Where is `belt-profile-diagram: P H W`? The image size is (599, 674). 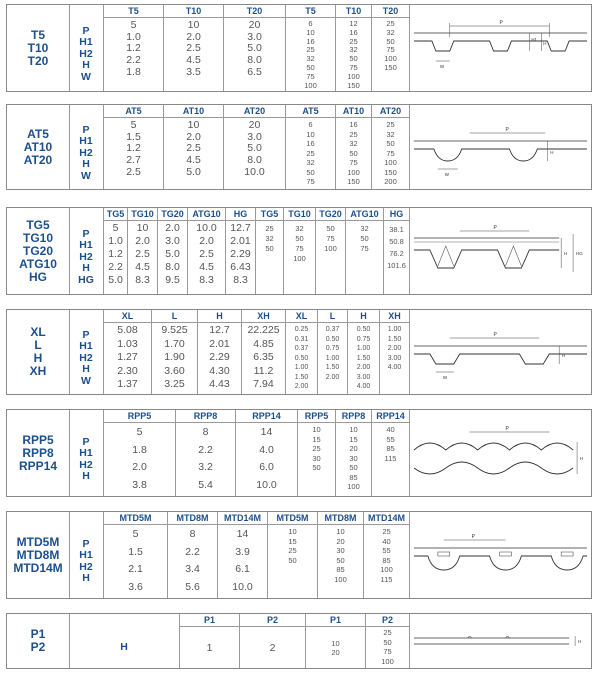
belt-profile-diagram: P H W is located at coordinates (500, 147).